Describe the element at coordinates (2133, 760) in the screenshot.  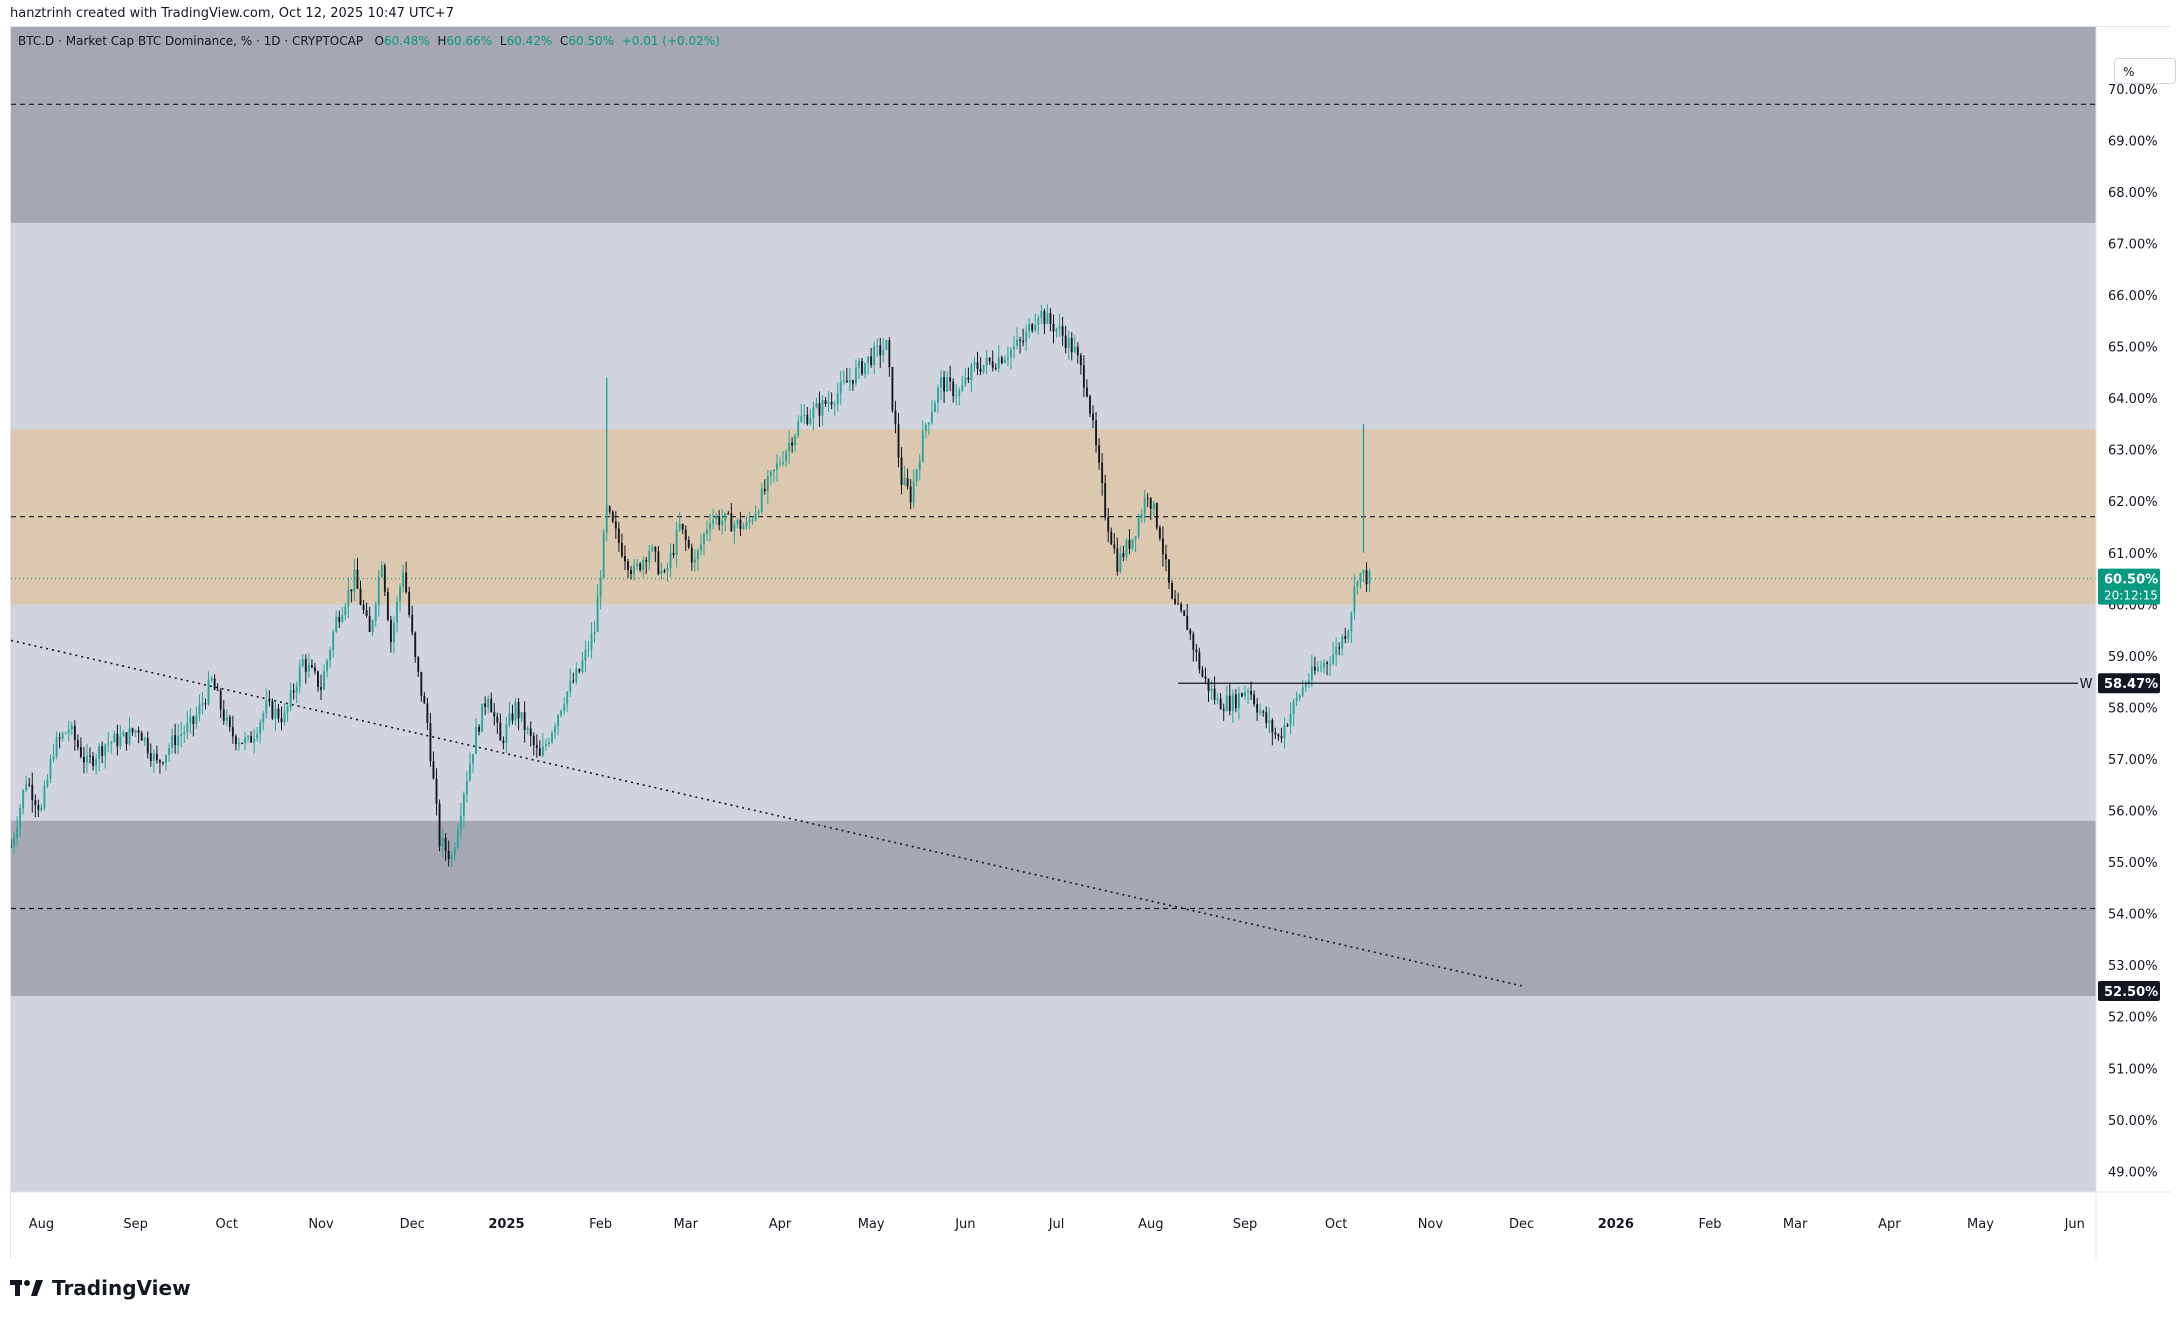
I see `y-tick-label: 57.00%` at that location.